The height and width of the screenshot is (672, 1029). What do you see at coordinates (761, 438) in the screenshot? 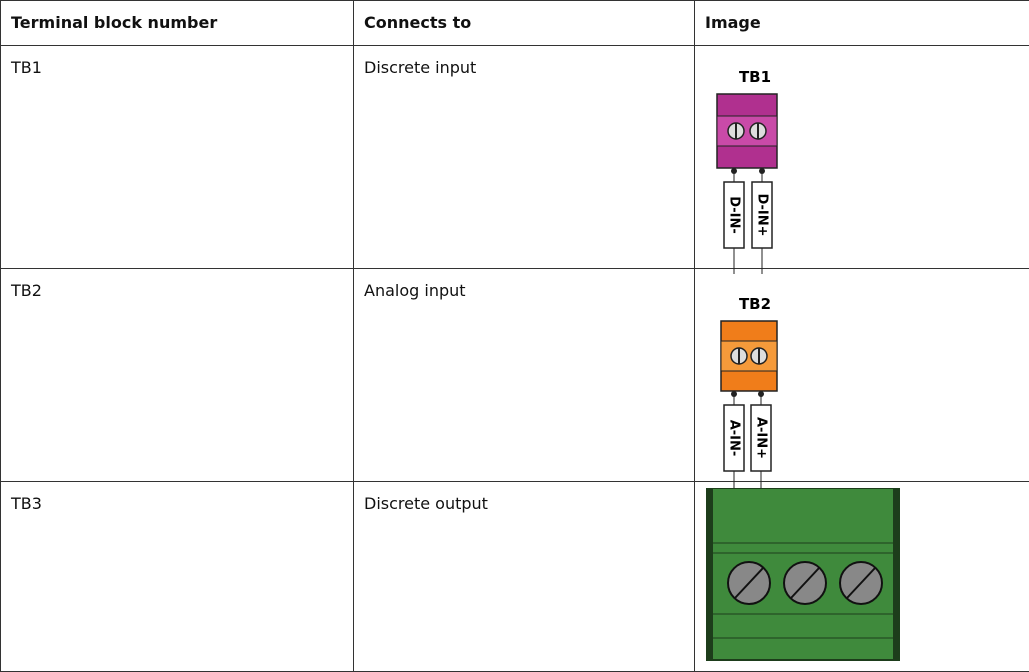
I see `pin-label: A-IN+` at bounding box center [761, 438].